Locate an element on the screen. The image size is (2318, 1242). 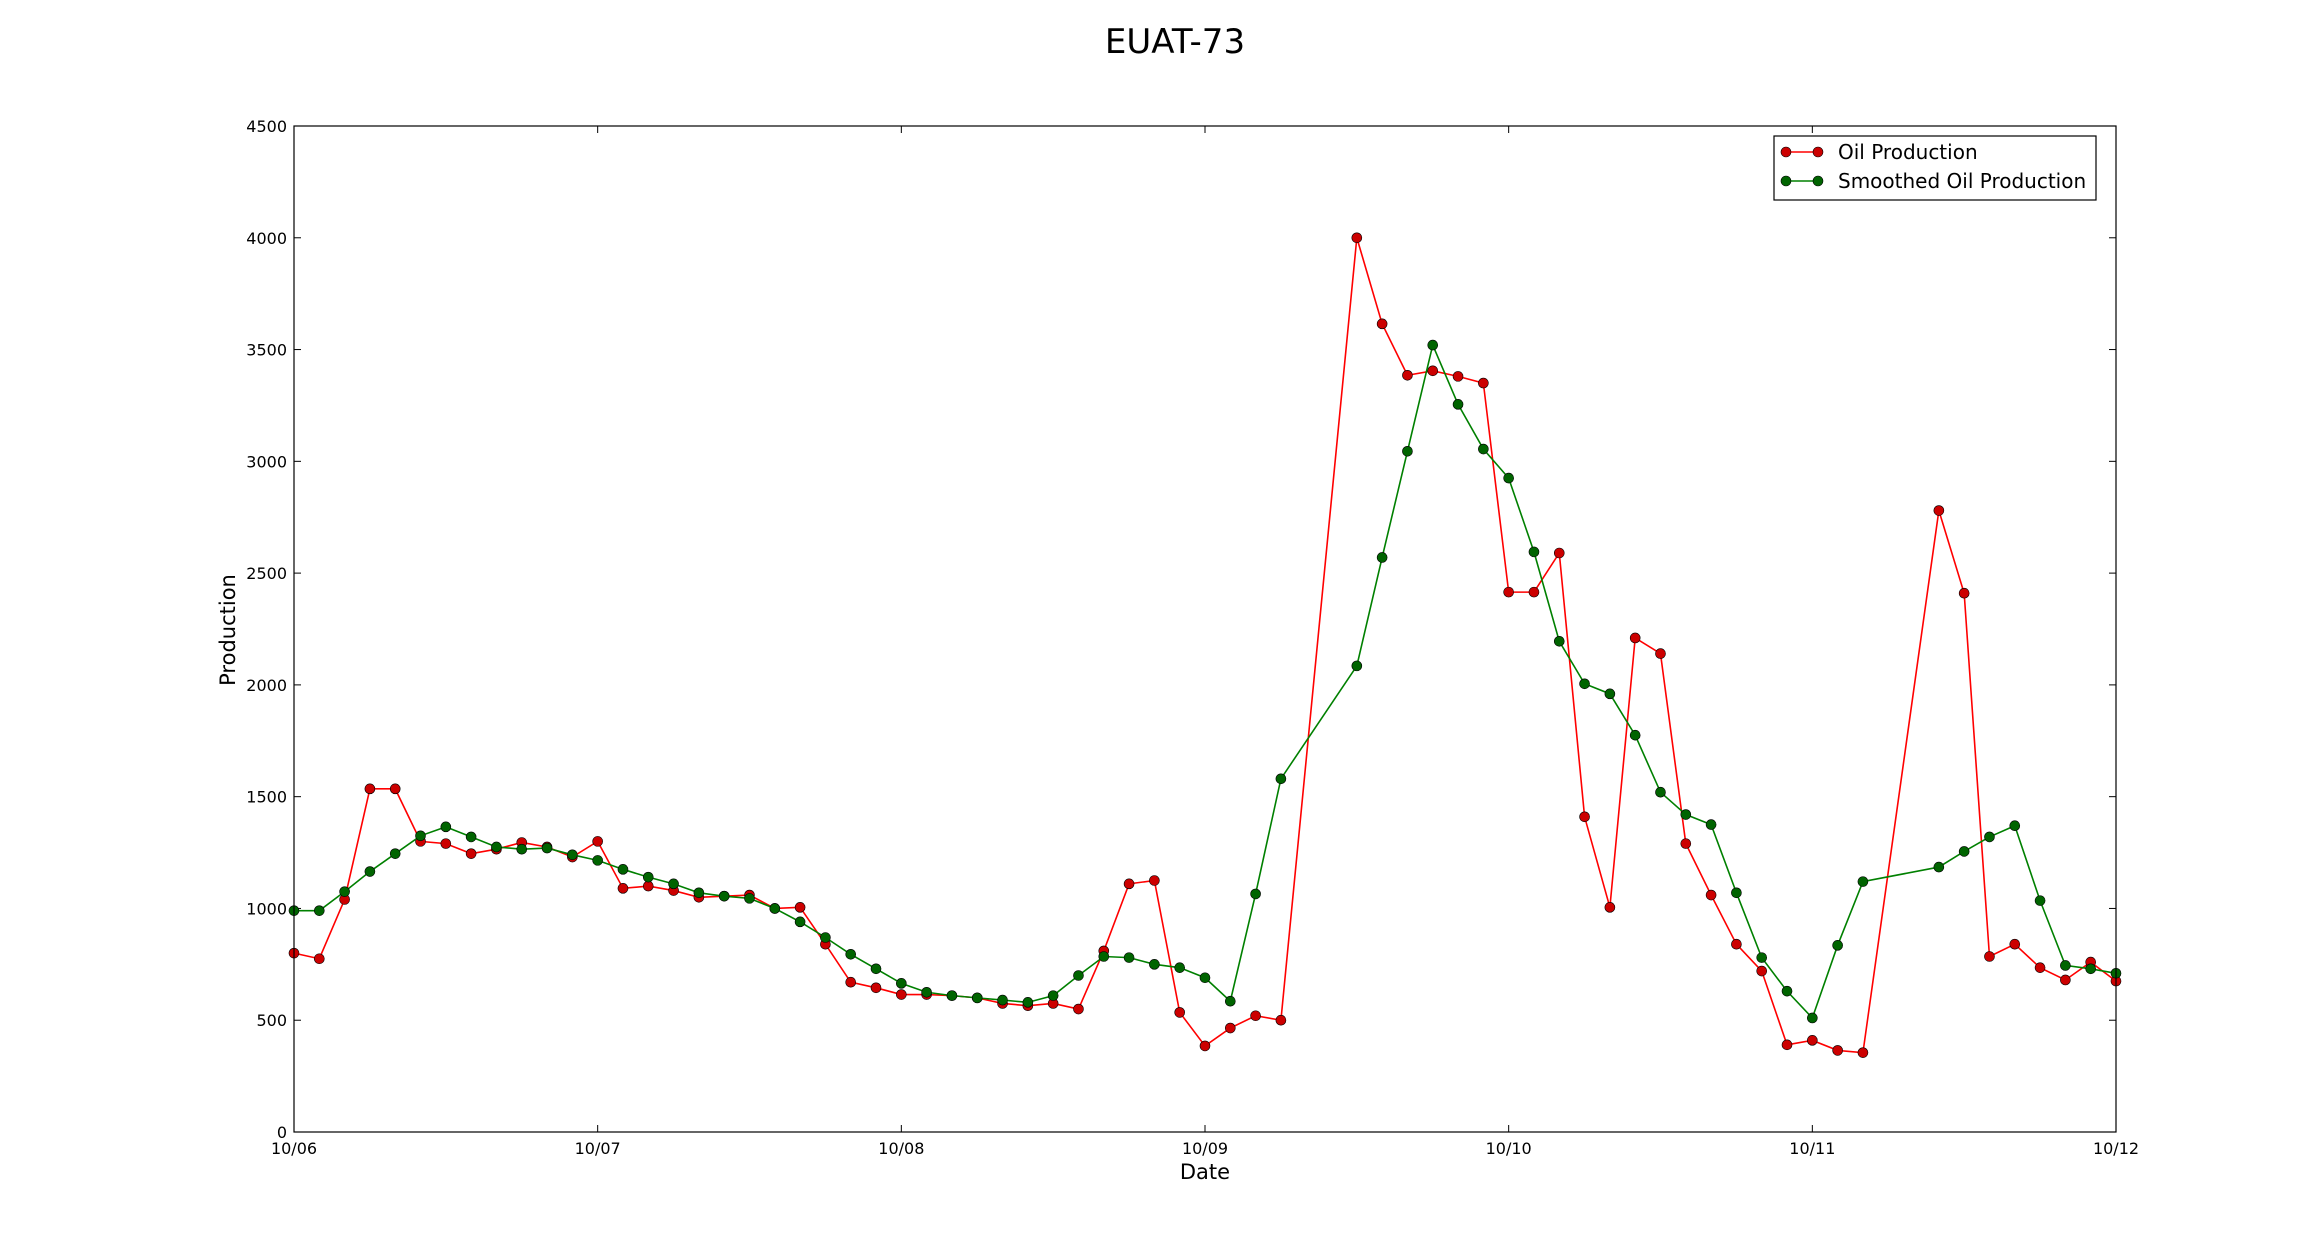
y-tick-label: 2500 is located at coordinates (266, 573).